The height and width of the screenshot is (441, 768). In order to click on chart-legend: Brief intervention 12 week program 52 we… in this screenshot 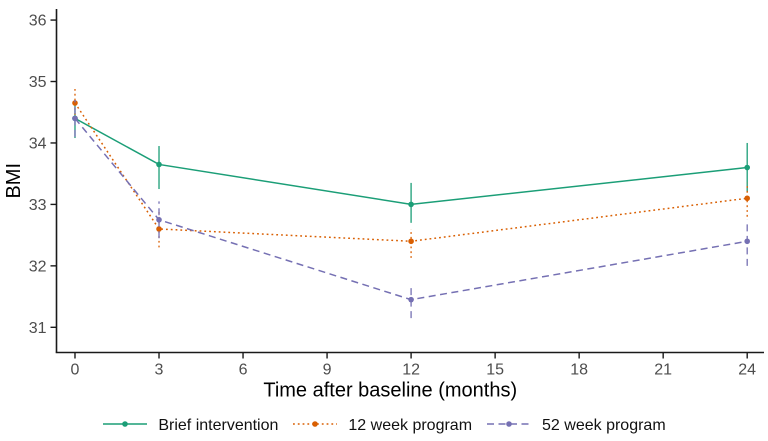, I will do `click(384, 426)`.